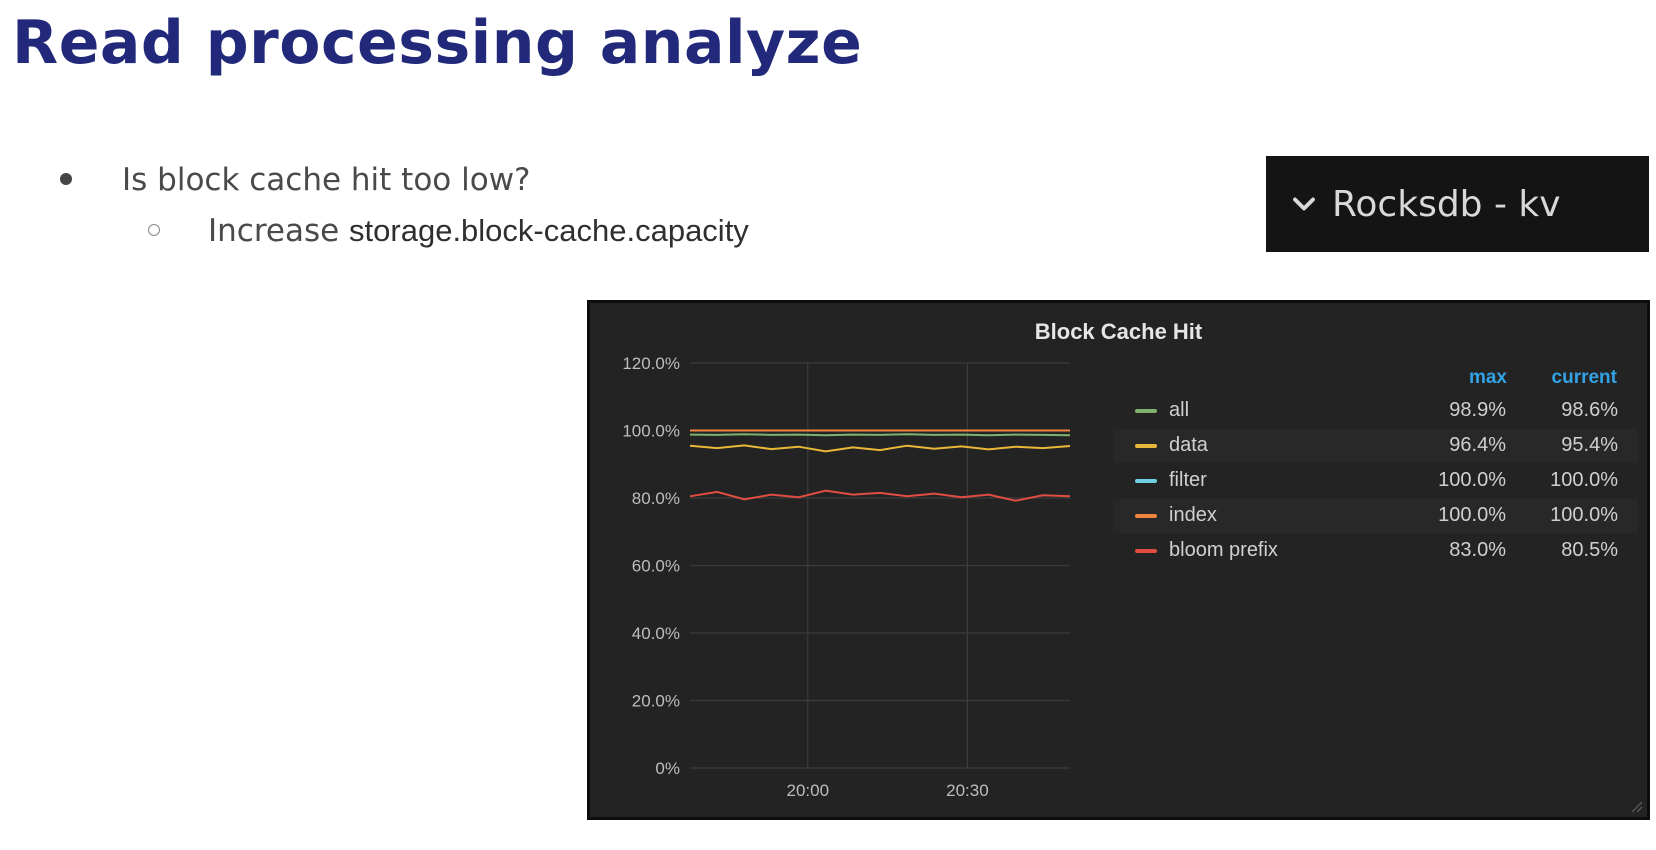  I want to click on series-line-data, so click(880, 448).